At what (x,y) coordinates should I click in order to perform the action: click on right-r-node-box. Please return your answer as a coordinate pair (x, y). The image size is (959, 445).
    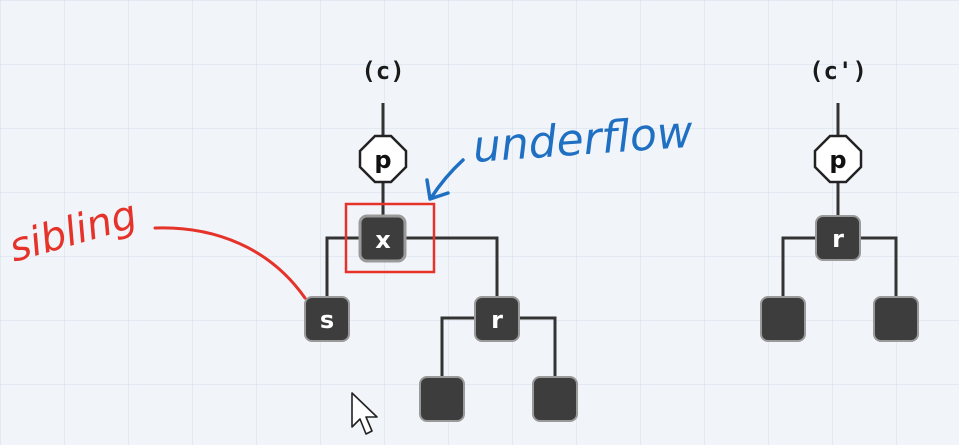
    Looking at the image, I should click on (838, 238).